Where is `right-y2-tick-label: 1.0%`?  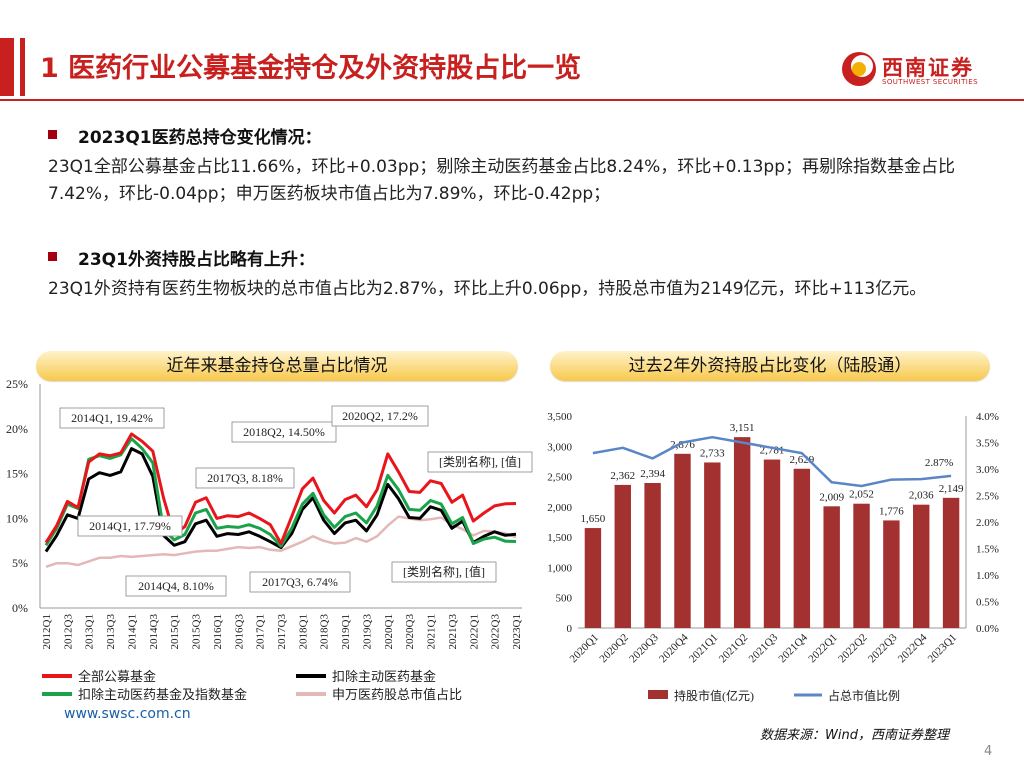
right-y2-tick-label: 1.0% is located at coordinates (987, 576).